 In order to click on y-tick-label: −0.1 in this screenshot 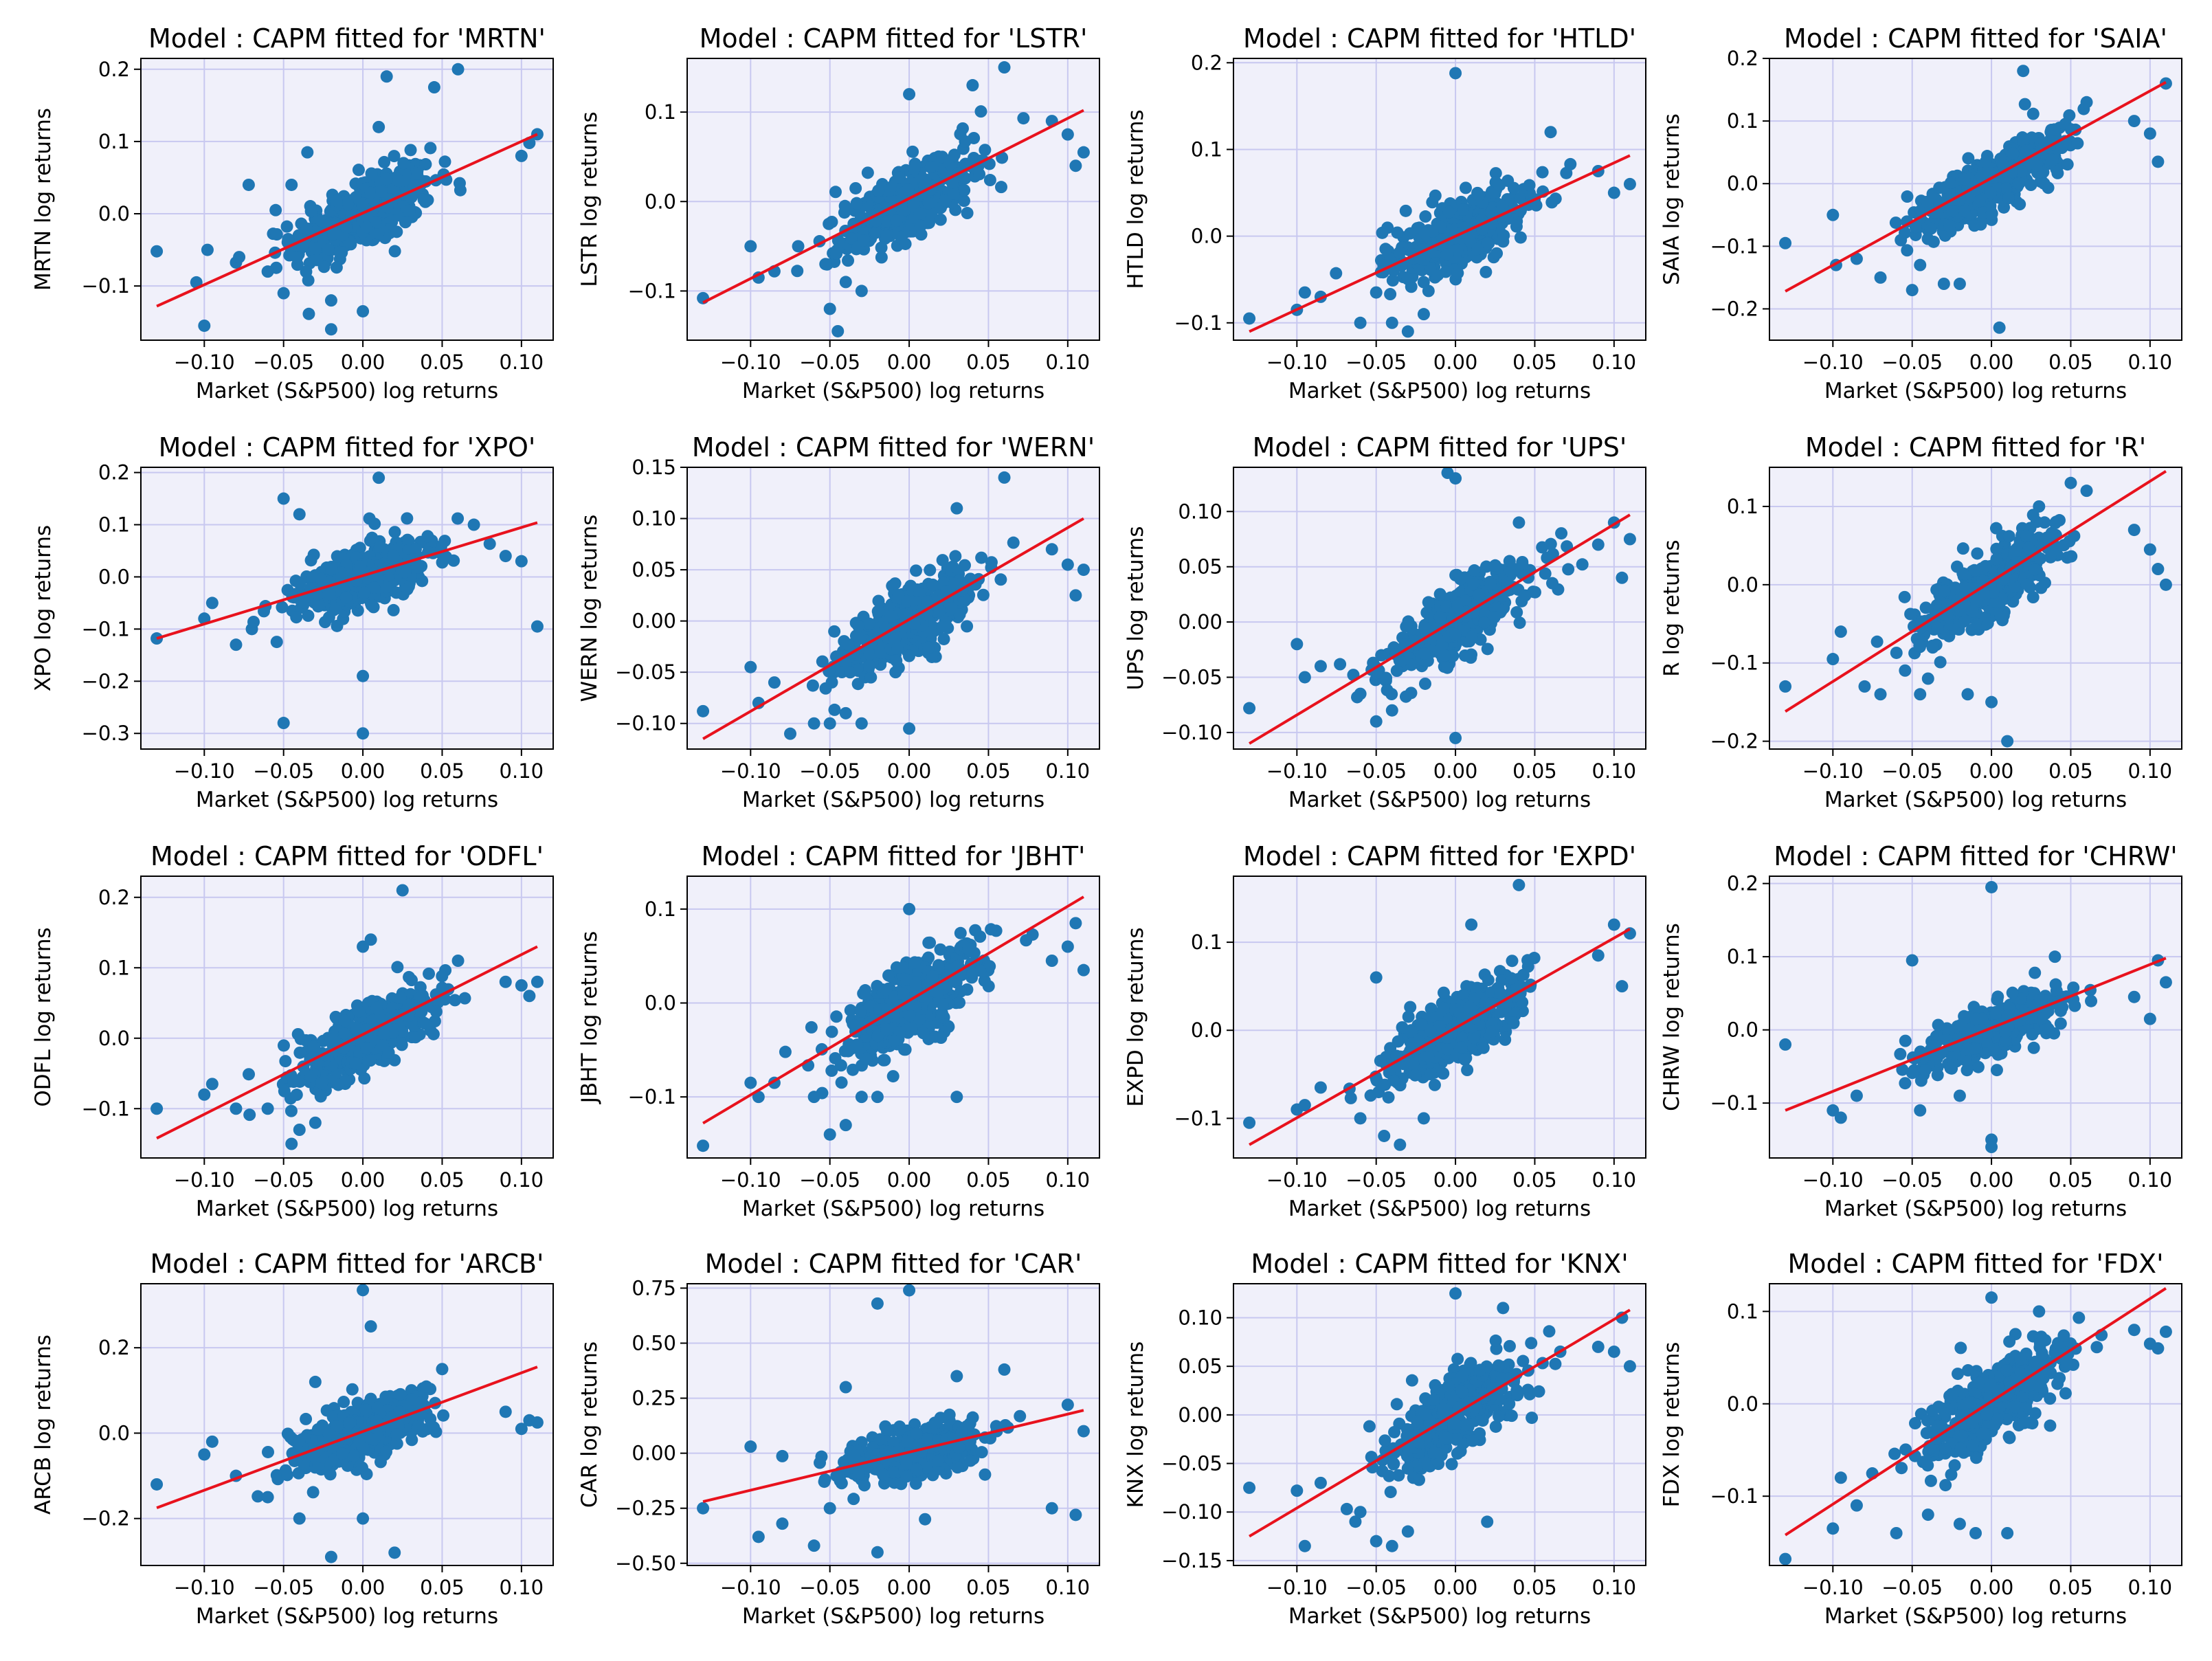, I will do `click(1734, 663)`.